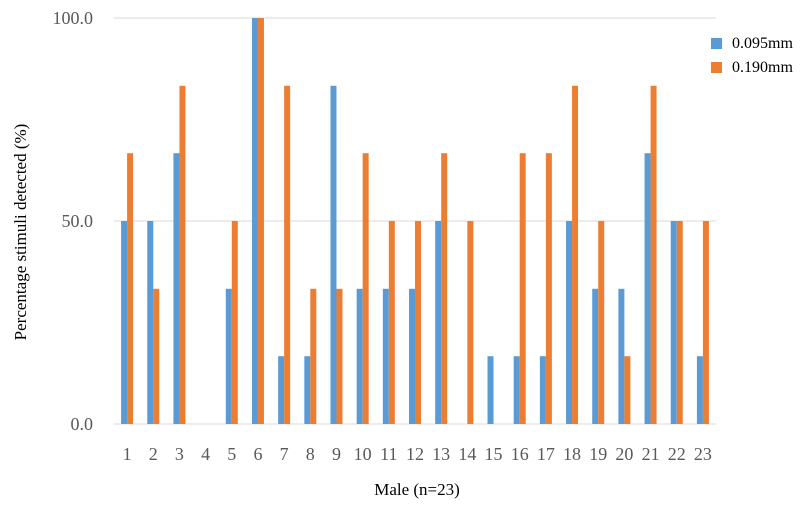  I want to click on x-tick-label: 8, so click(310, 454).